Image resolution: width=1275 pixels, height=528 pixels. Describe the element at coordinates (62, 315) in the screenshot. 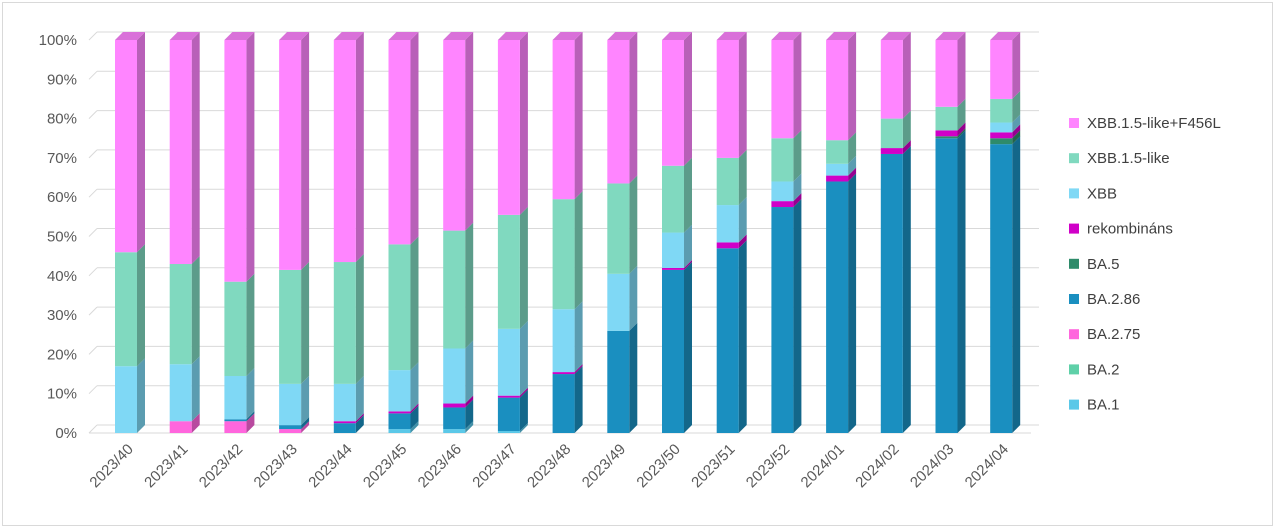

I see `y-tick-label: 30%` at that location.